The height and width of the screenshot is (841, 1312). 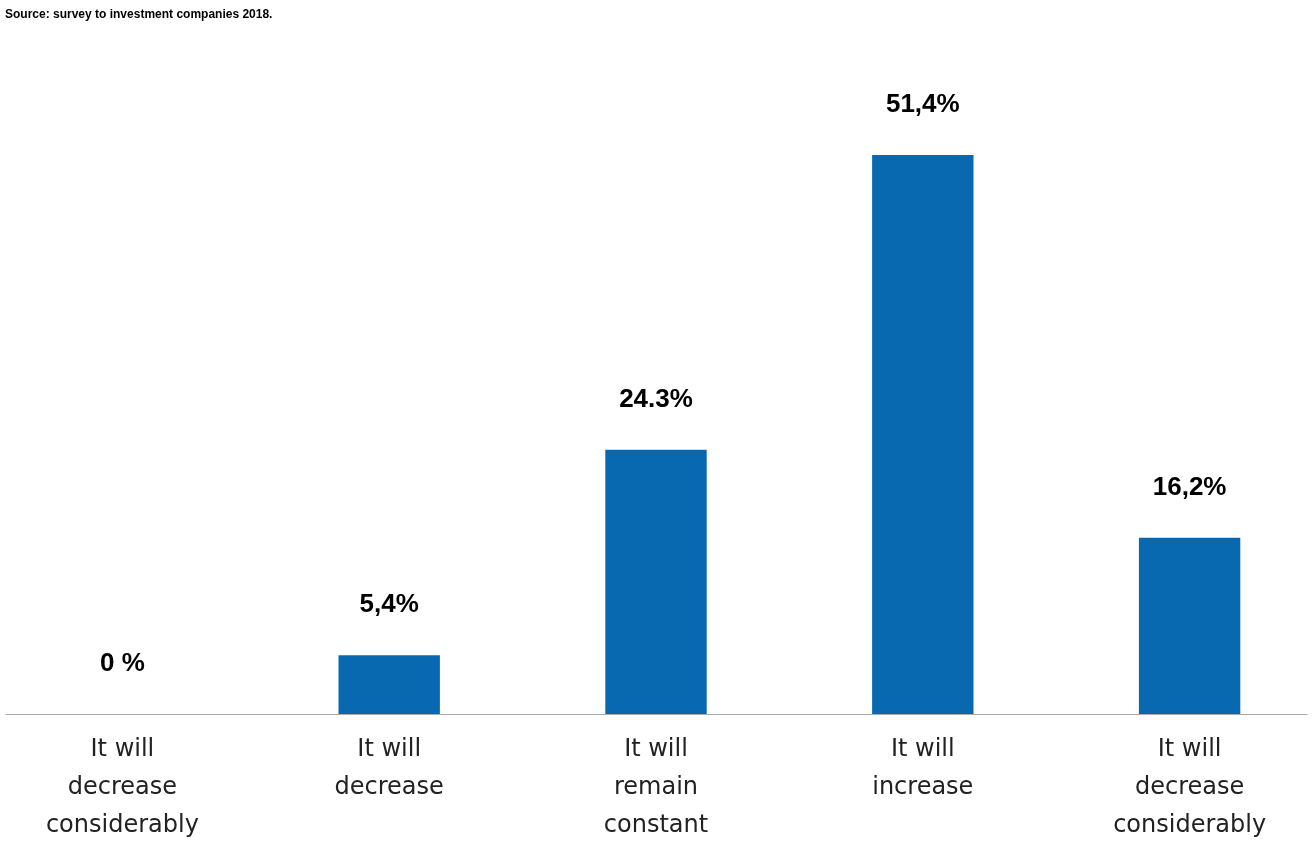 I want to click on x-tick-label: It will decrease, so click(x=389, y=766).